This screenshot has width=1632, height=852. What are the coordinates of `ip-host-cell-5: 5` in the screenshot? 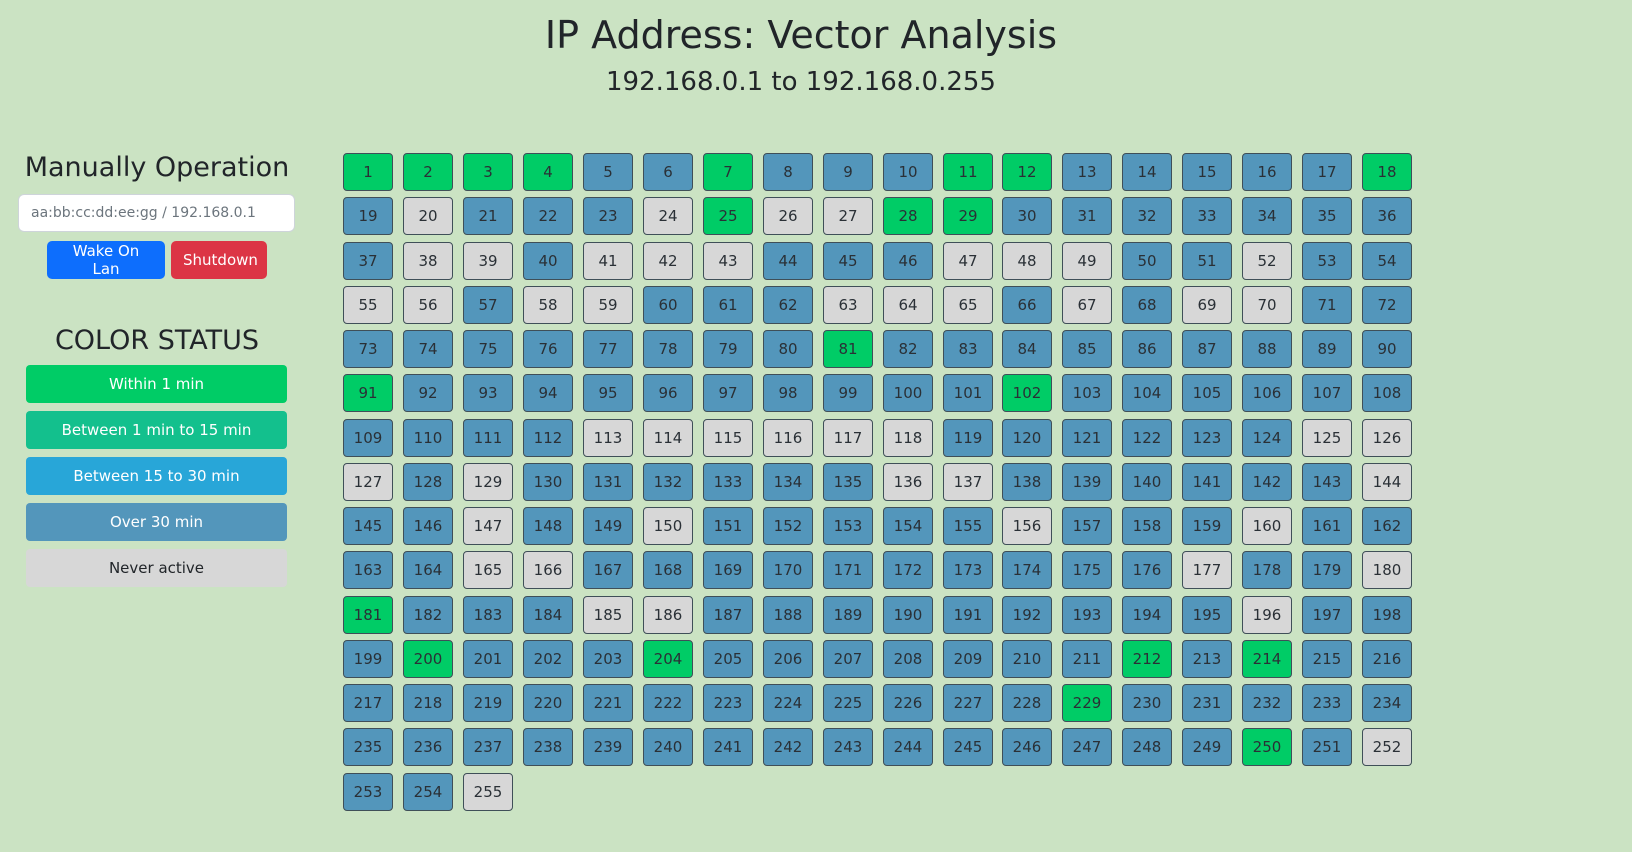 It's located at (608, 172).